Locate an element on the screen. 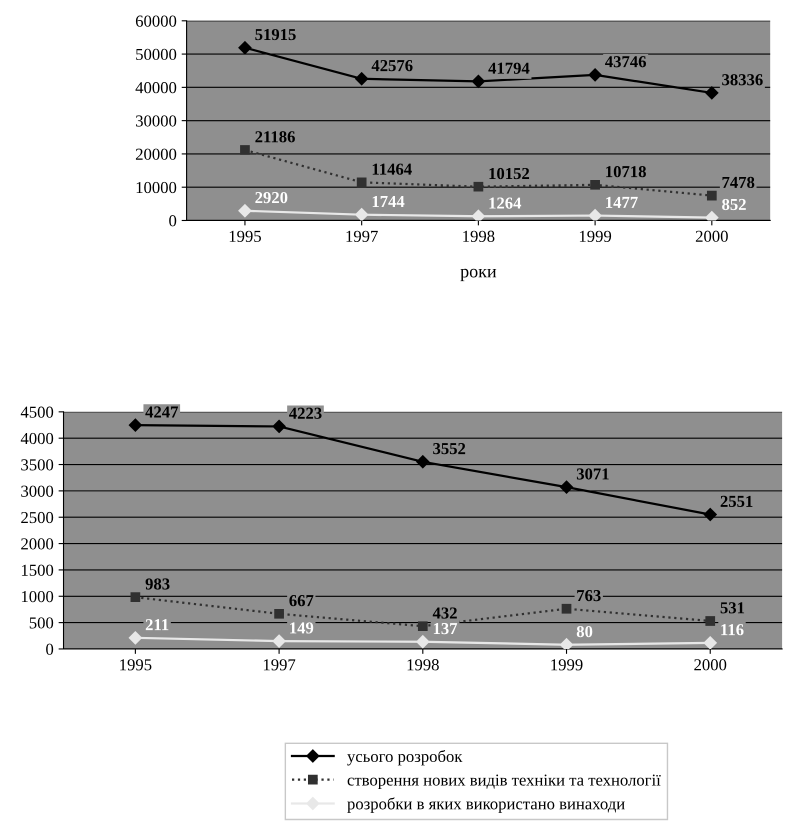  data-label: 4223 is located at coordinates (305, 413).